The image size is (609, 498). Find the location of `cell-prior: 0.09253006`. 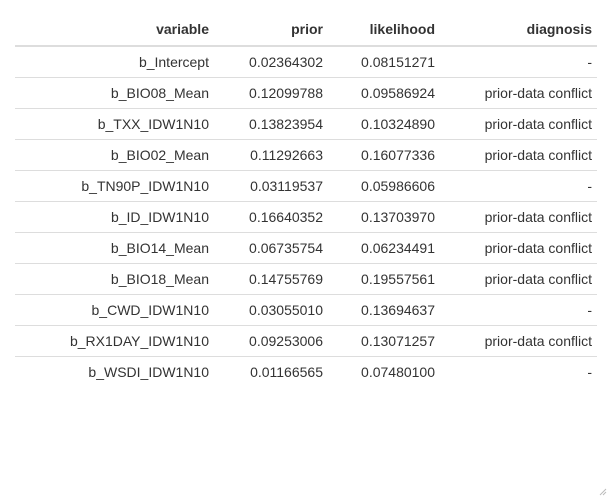

cell-prior: 0.09253006 is located at coordinates (271, 341).